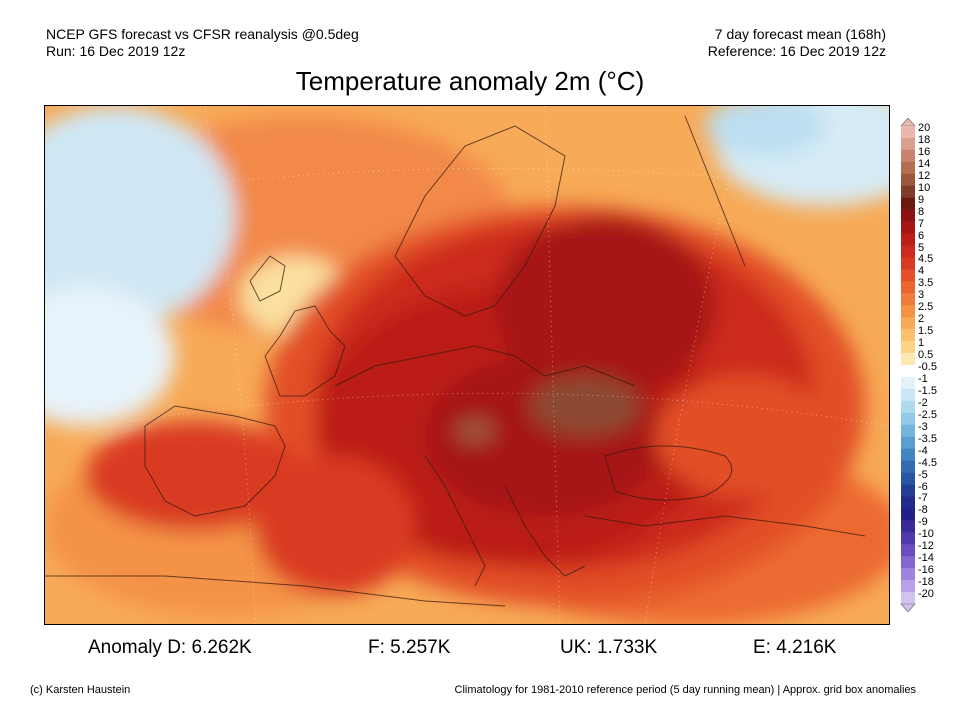  I want to click on legend-label: 1, so click(921, 343).